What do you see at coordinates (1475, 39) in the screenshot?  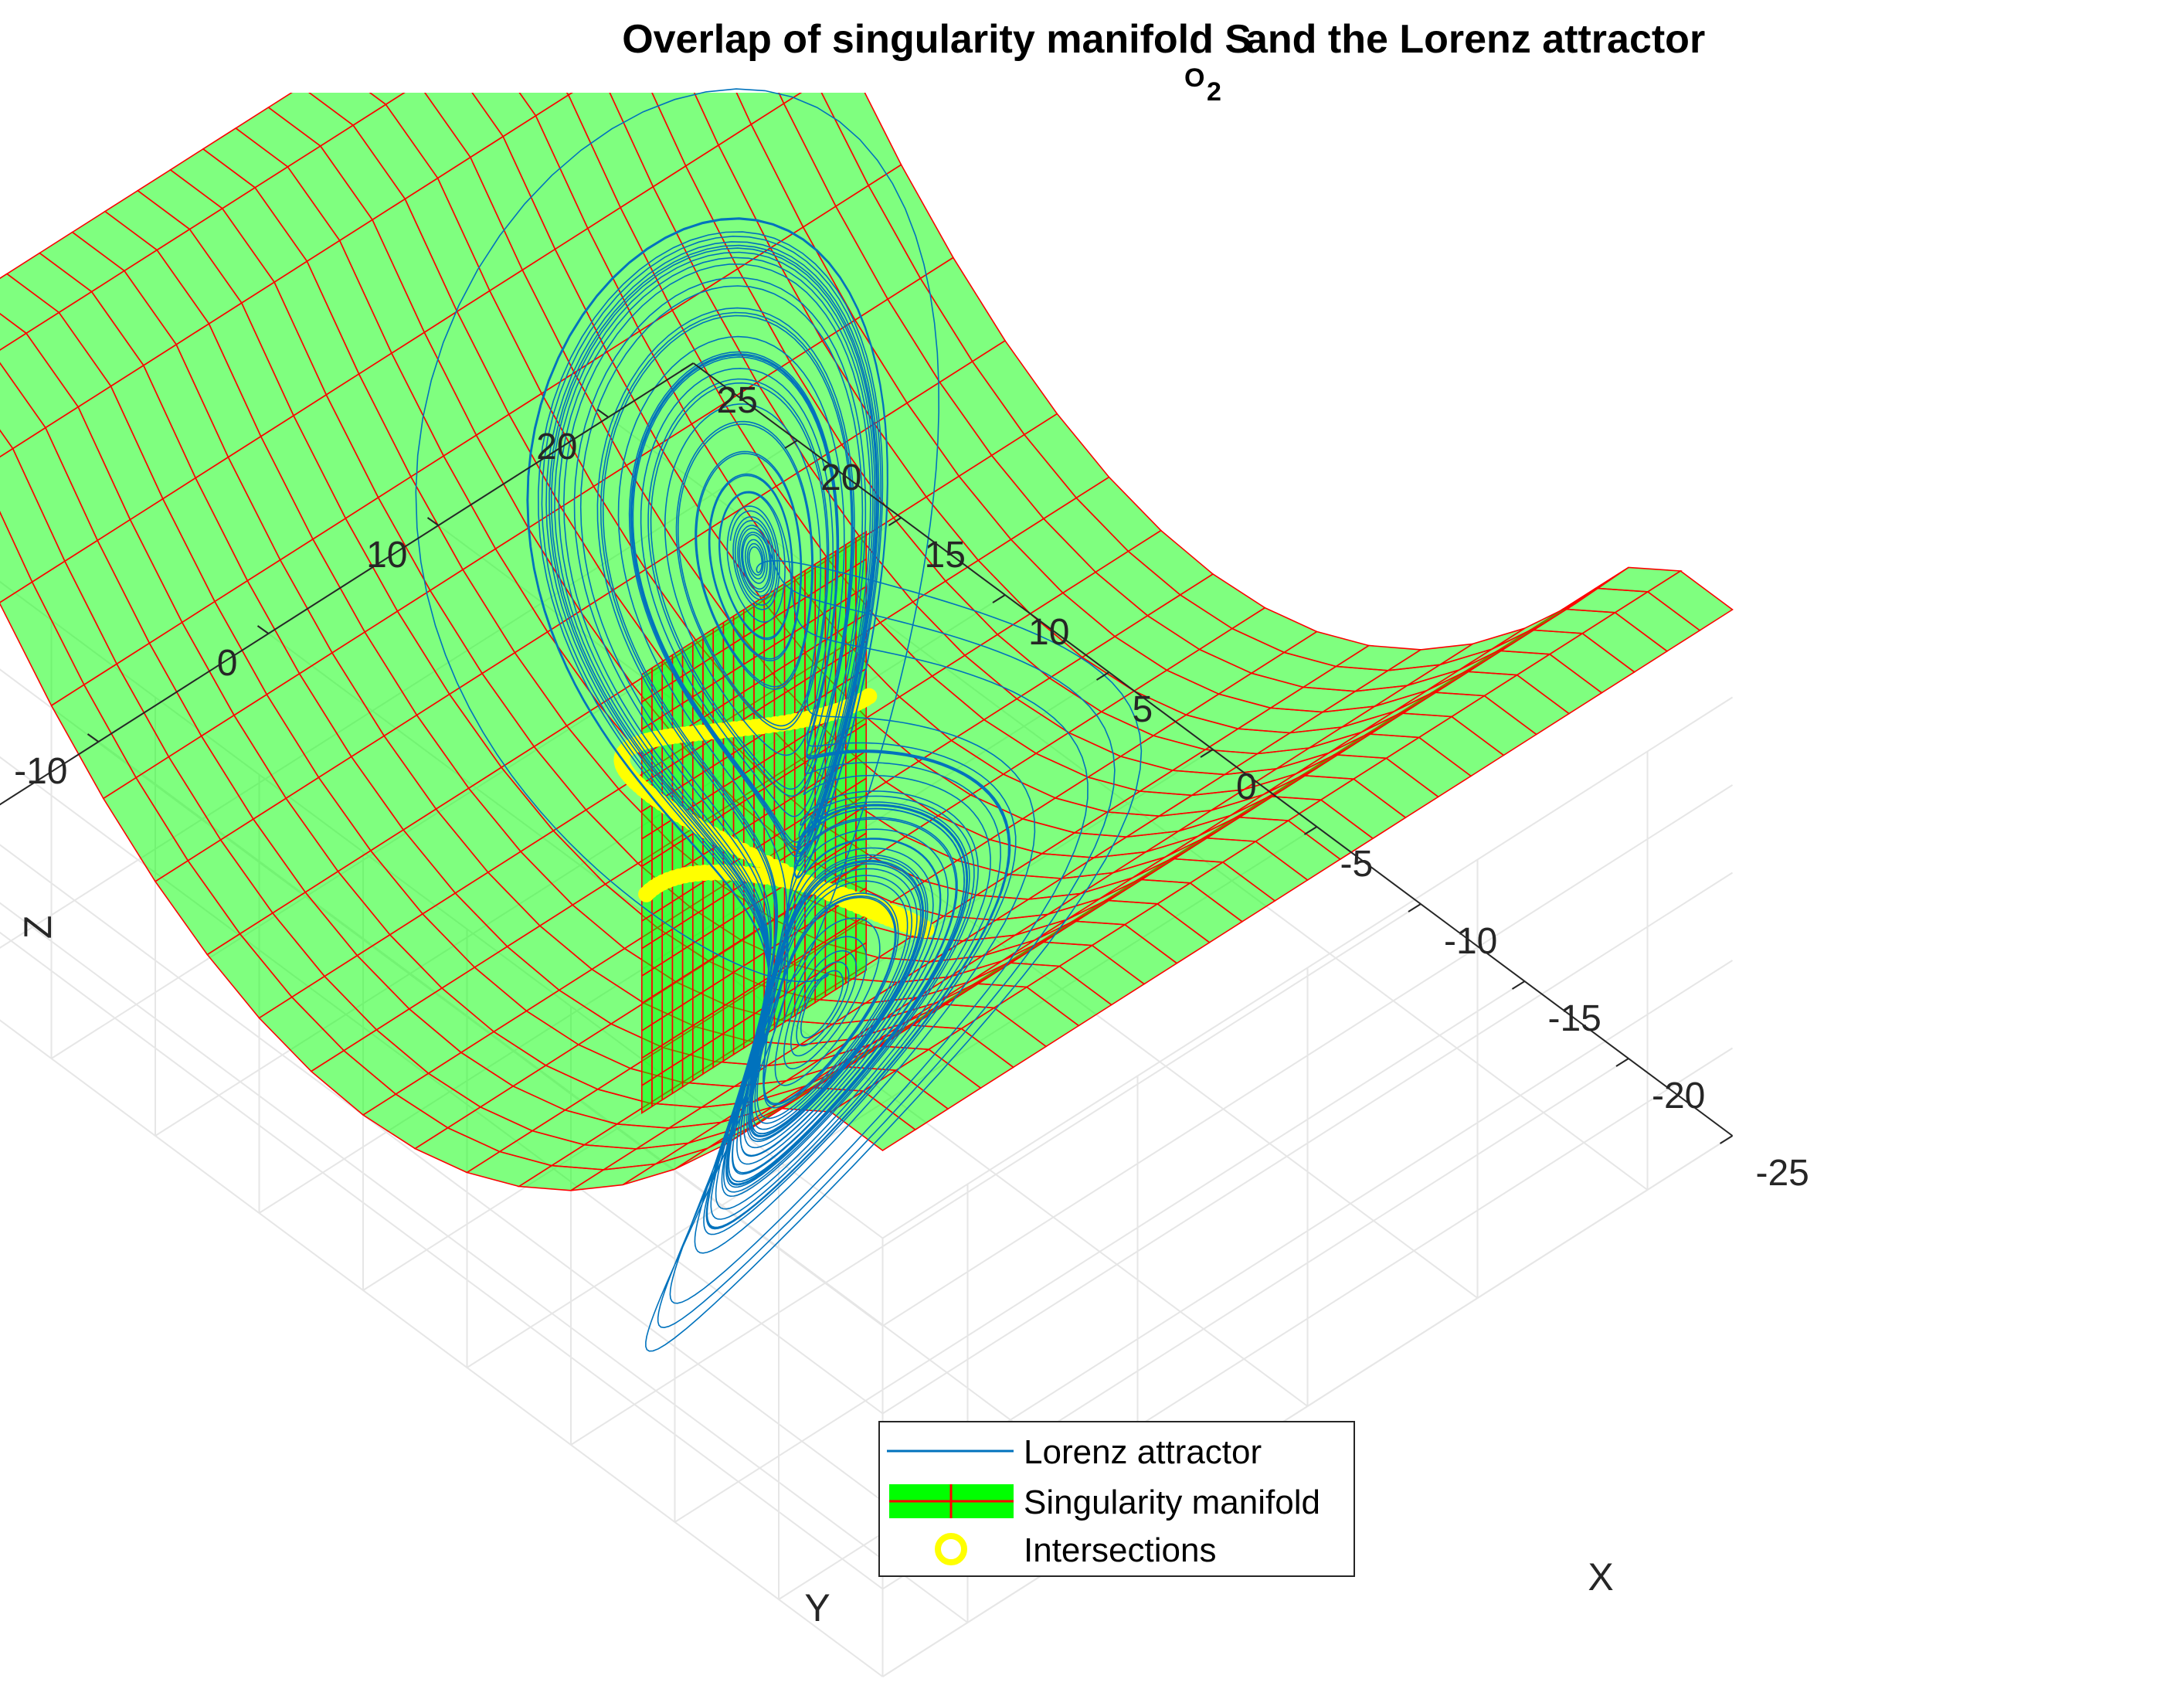 I see `title-rest-text: and the Lorenz attractor` at bounding box center [1475, 39].